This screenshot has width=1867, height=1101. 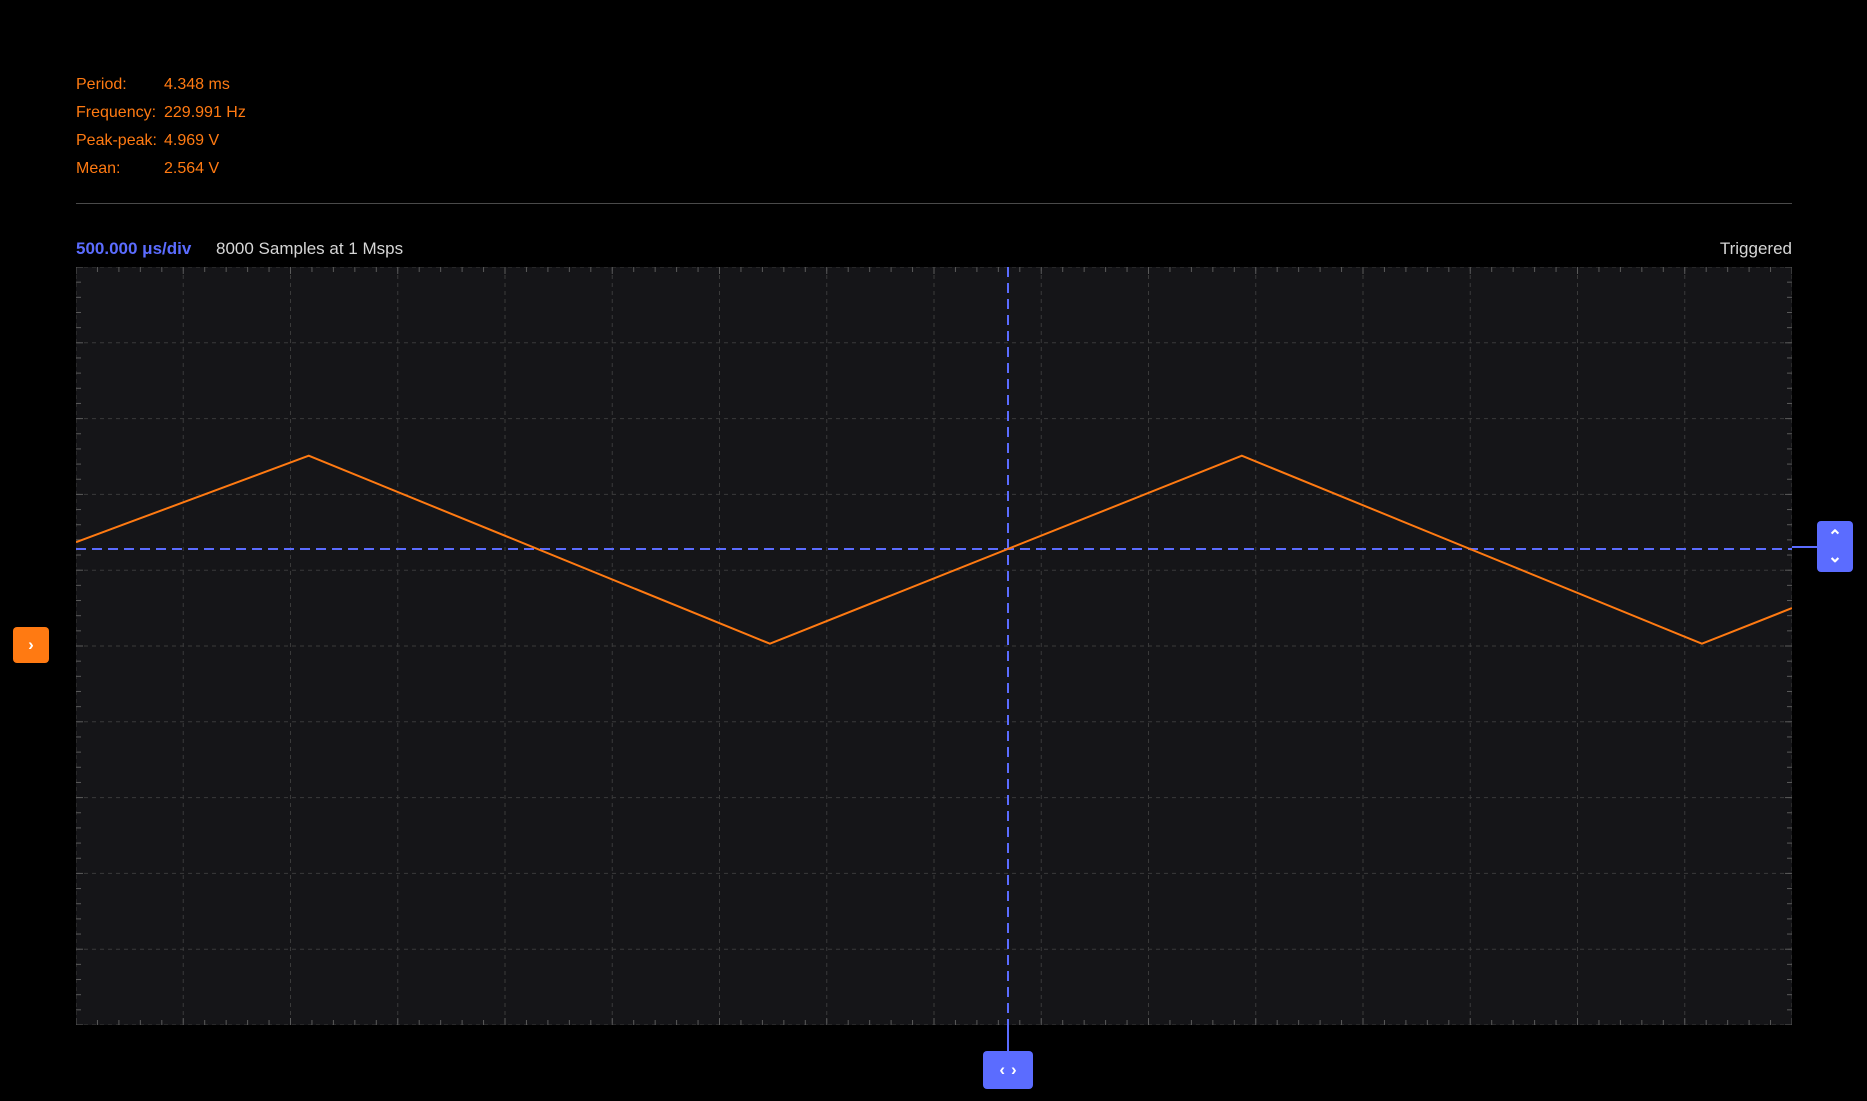 What do you see at coordinates (101, 84) in the screenshot?
I see `measure-label-period: Period:` at bounding box center [101, 84].